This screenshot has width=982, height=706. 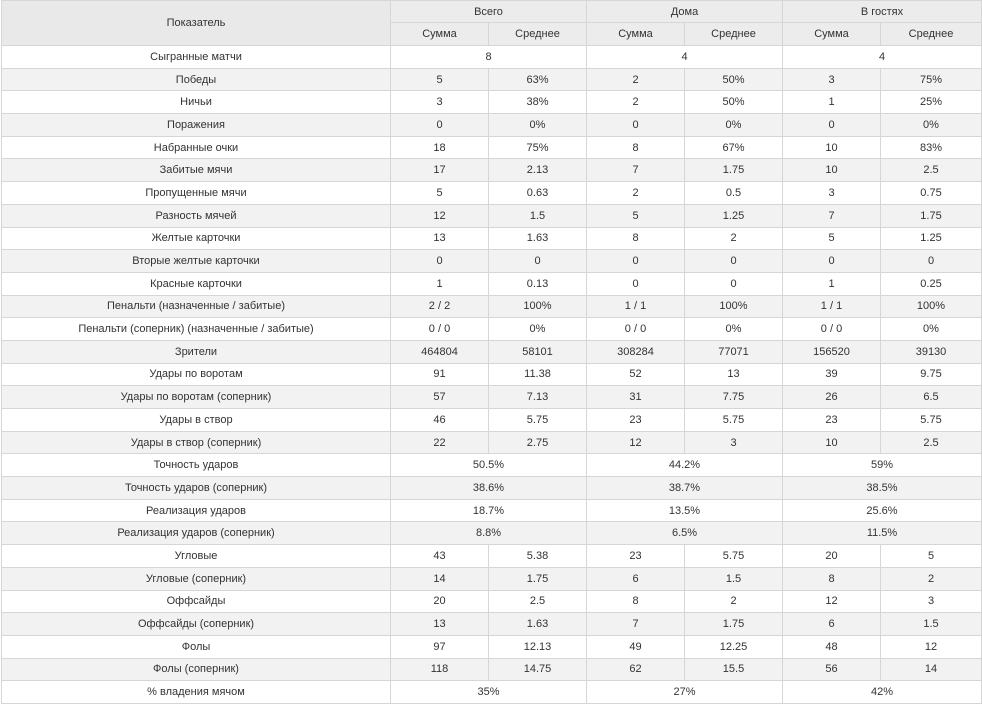 I want to click on cell-value: 49, so click(x=635, y=646).